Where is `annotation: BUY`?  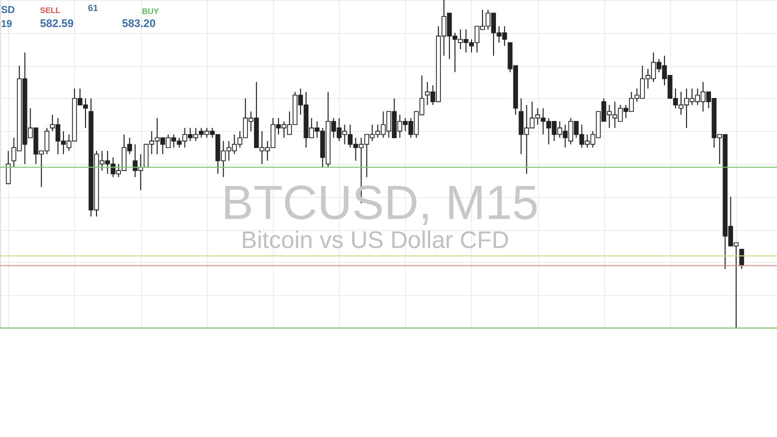 annotation: BUY is located at coordinates (151, 11).